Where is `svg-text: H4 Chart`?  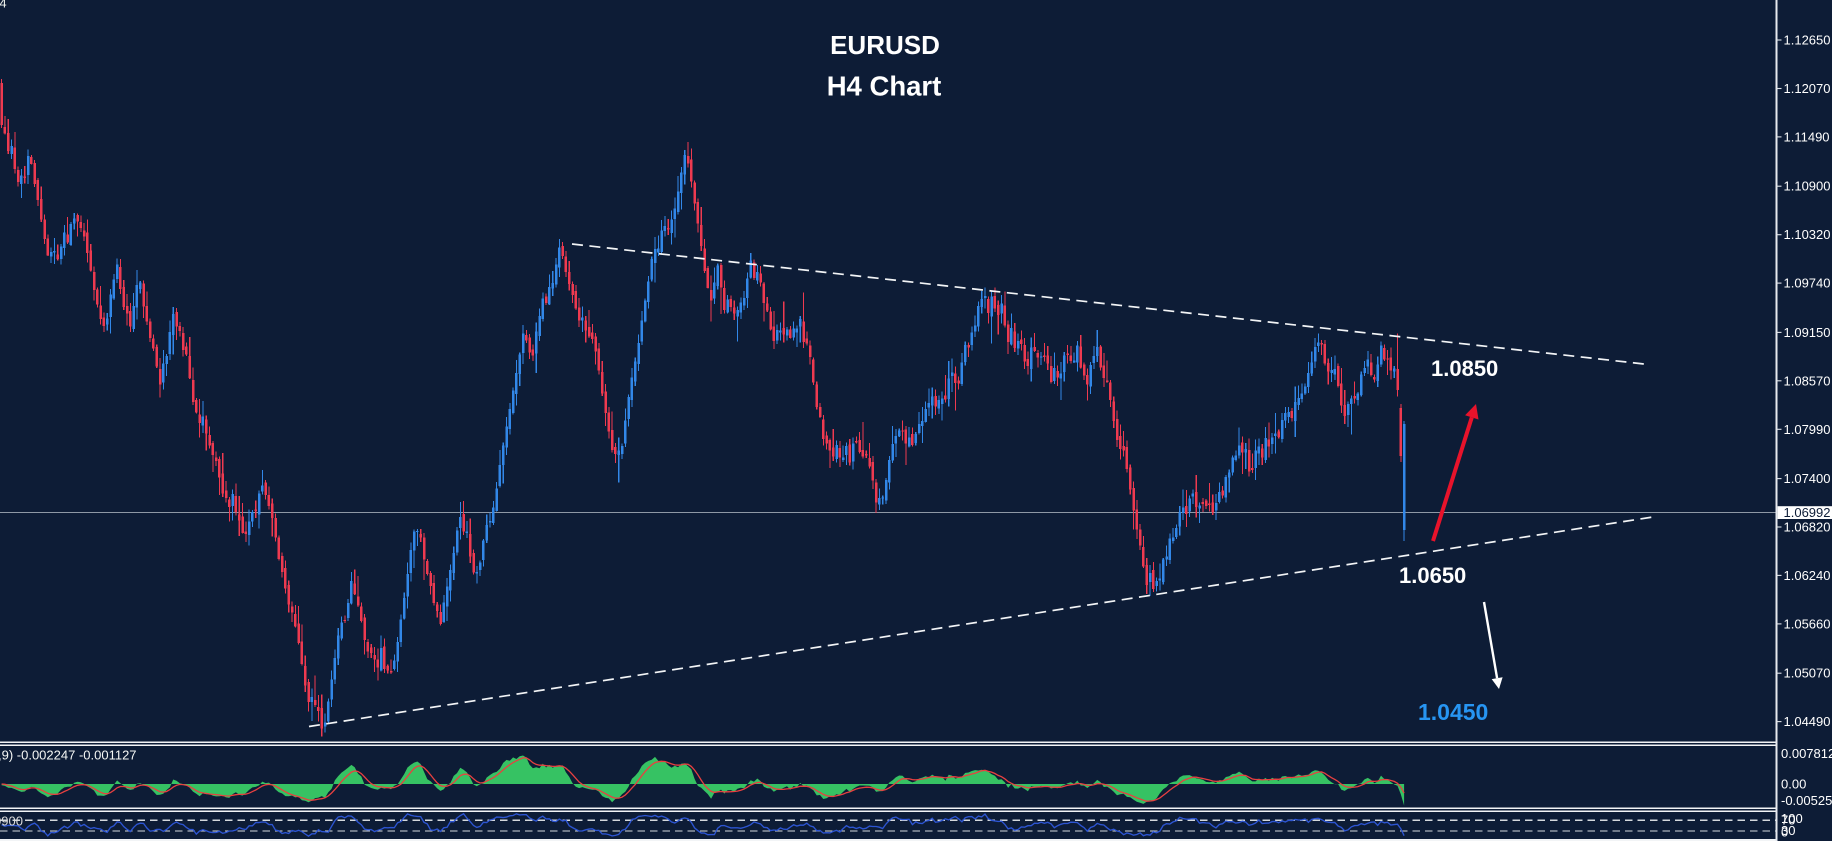 svg-text: H4 Chart is located at coordinates (884, 85).